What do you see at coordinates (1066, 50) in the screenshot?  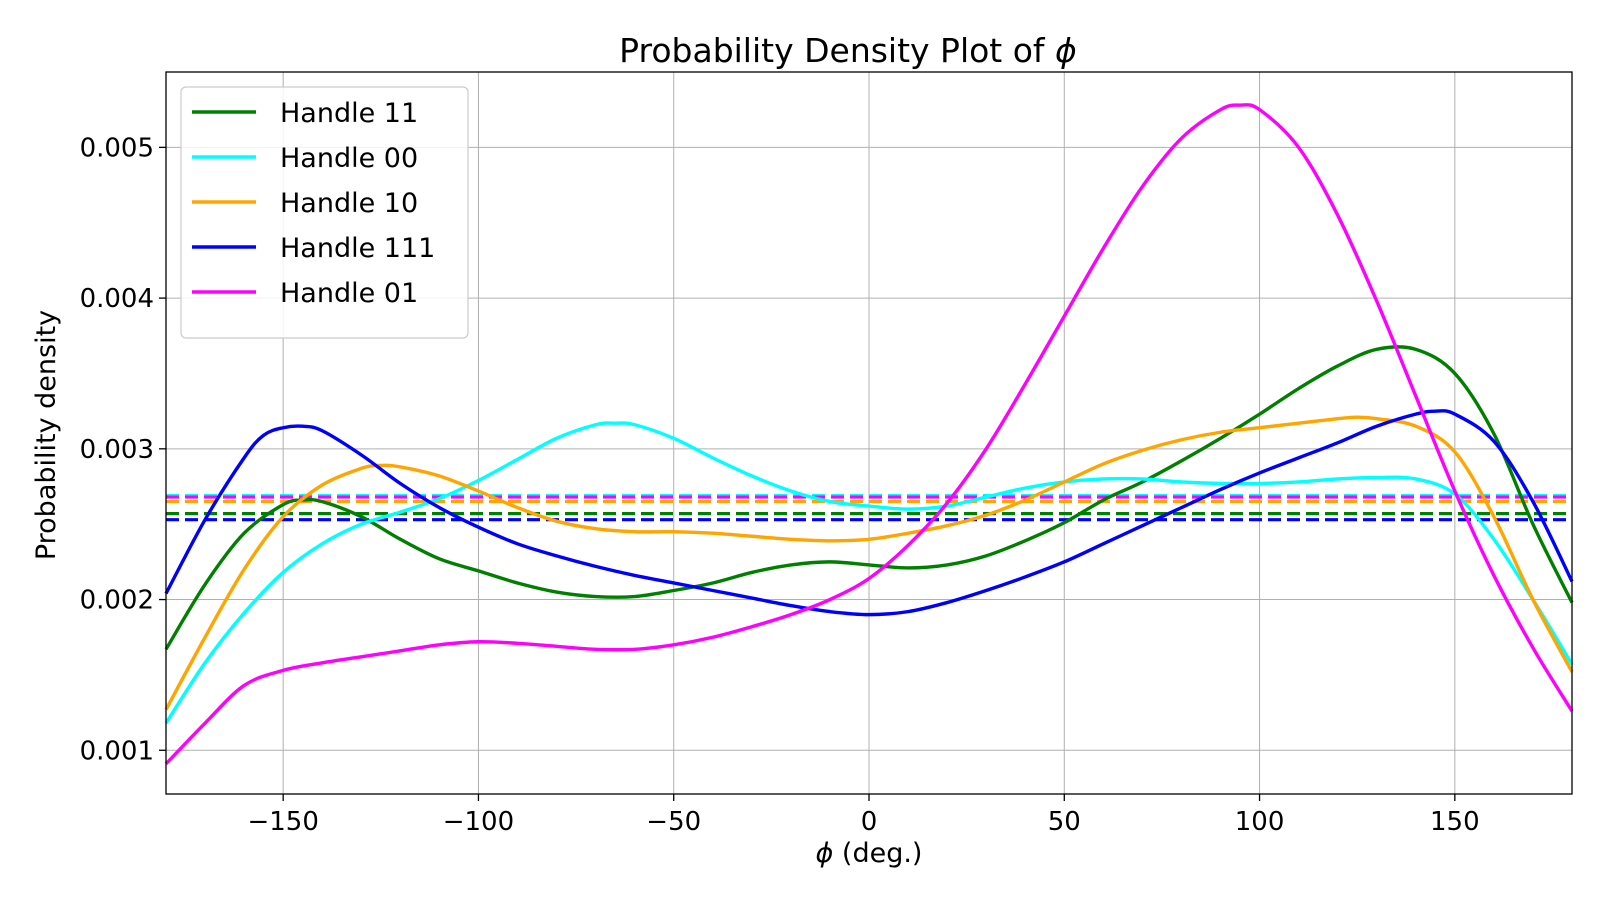 I see `chart-title-symbol: ϕ` at bounding box center [1066, 50].